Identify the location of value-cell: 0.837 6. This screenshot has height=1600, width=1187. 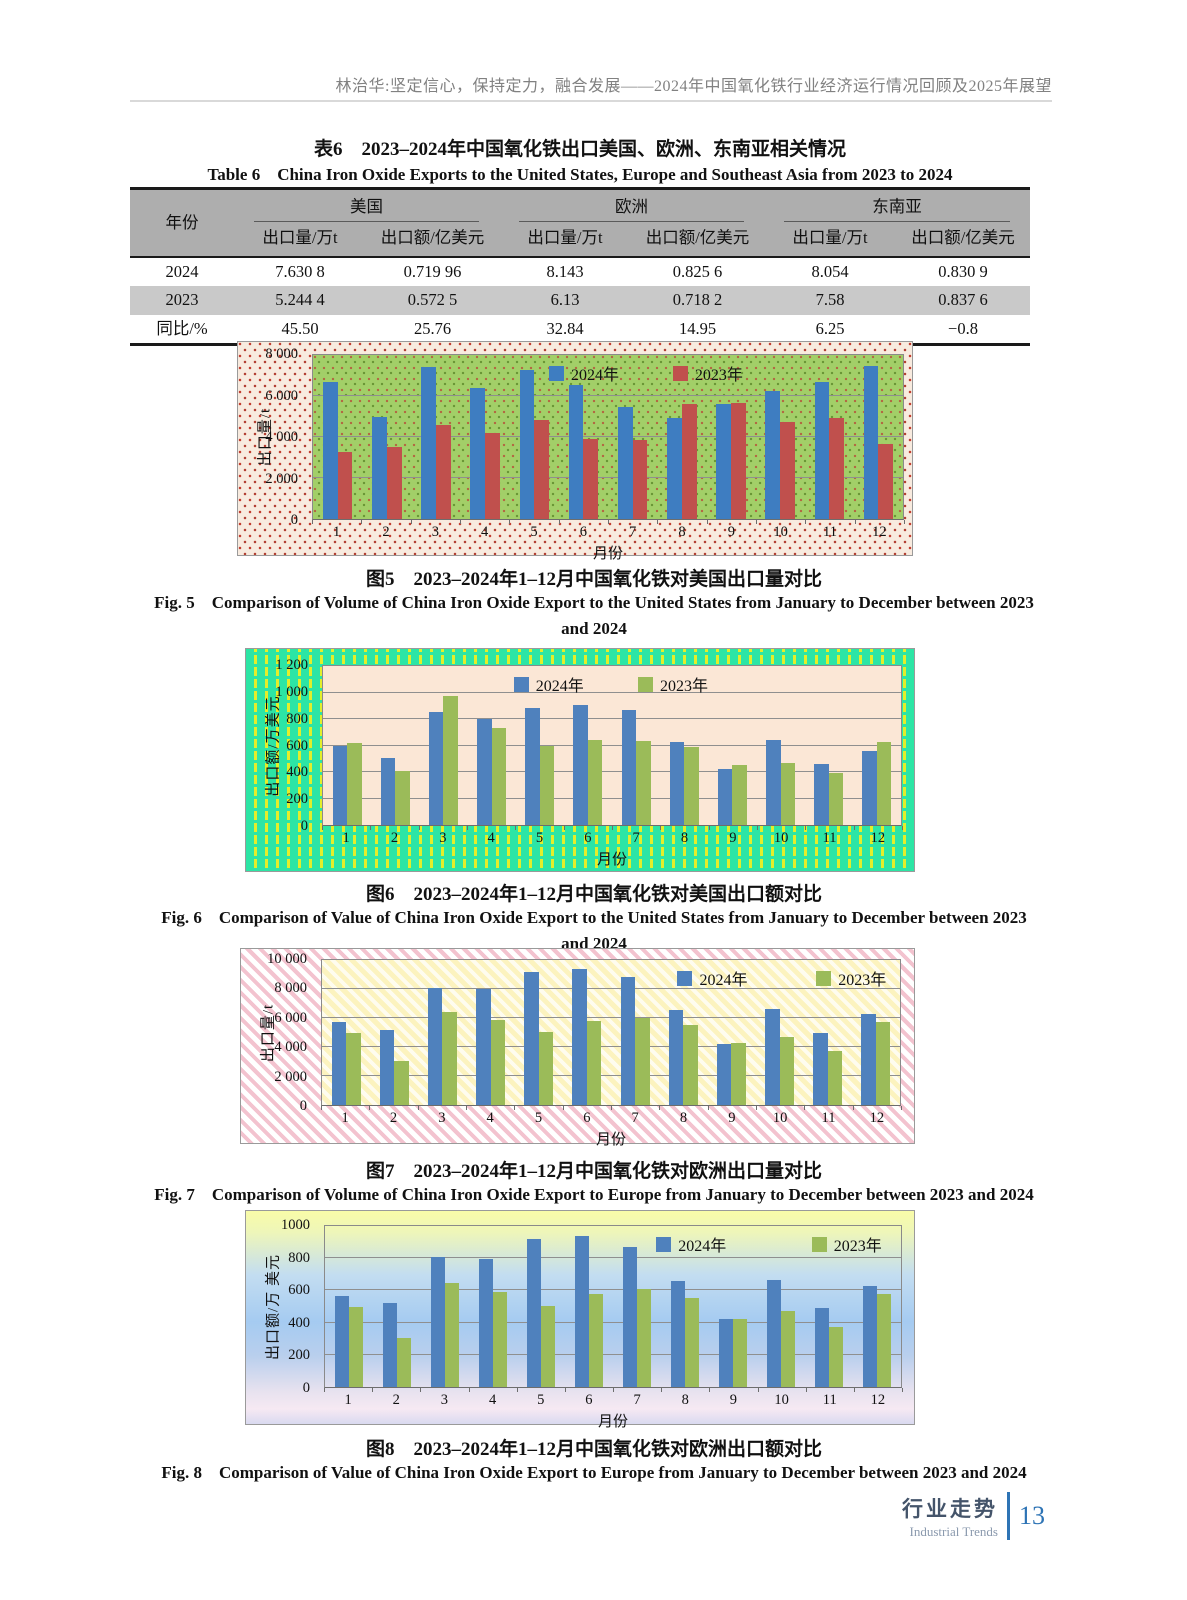
(963, 300).